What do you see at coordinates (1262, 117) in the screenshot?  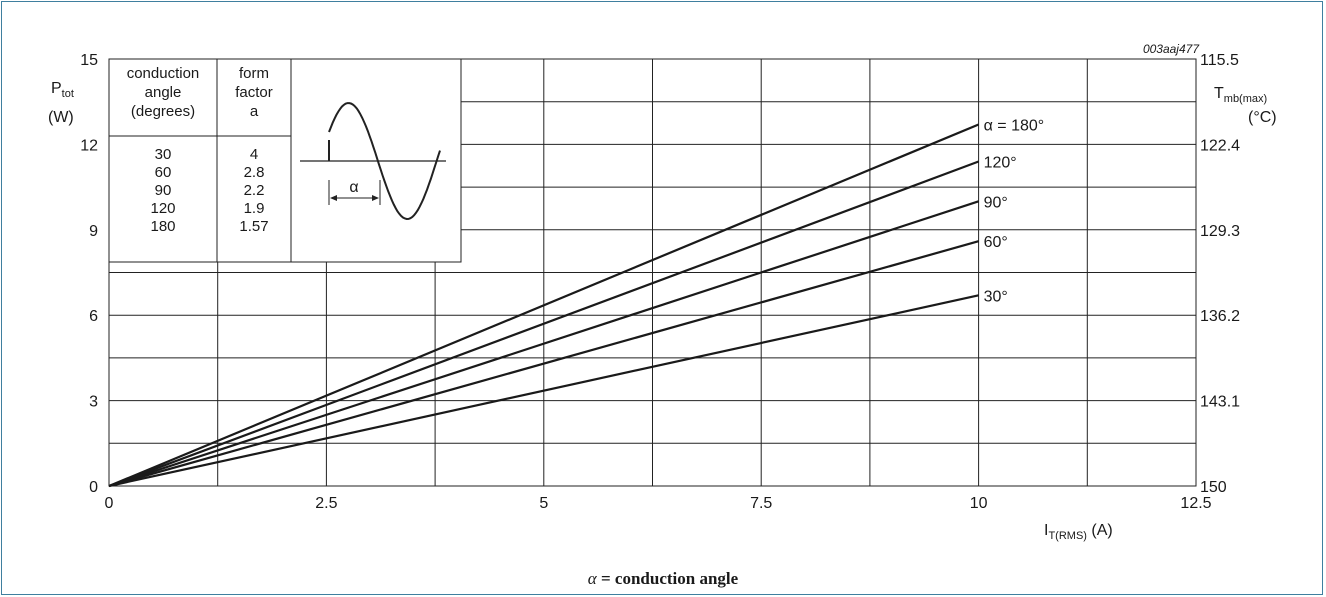 I see `y-axis-right-unit: (°C)` at bounding box center [1262, 117].